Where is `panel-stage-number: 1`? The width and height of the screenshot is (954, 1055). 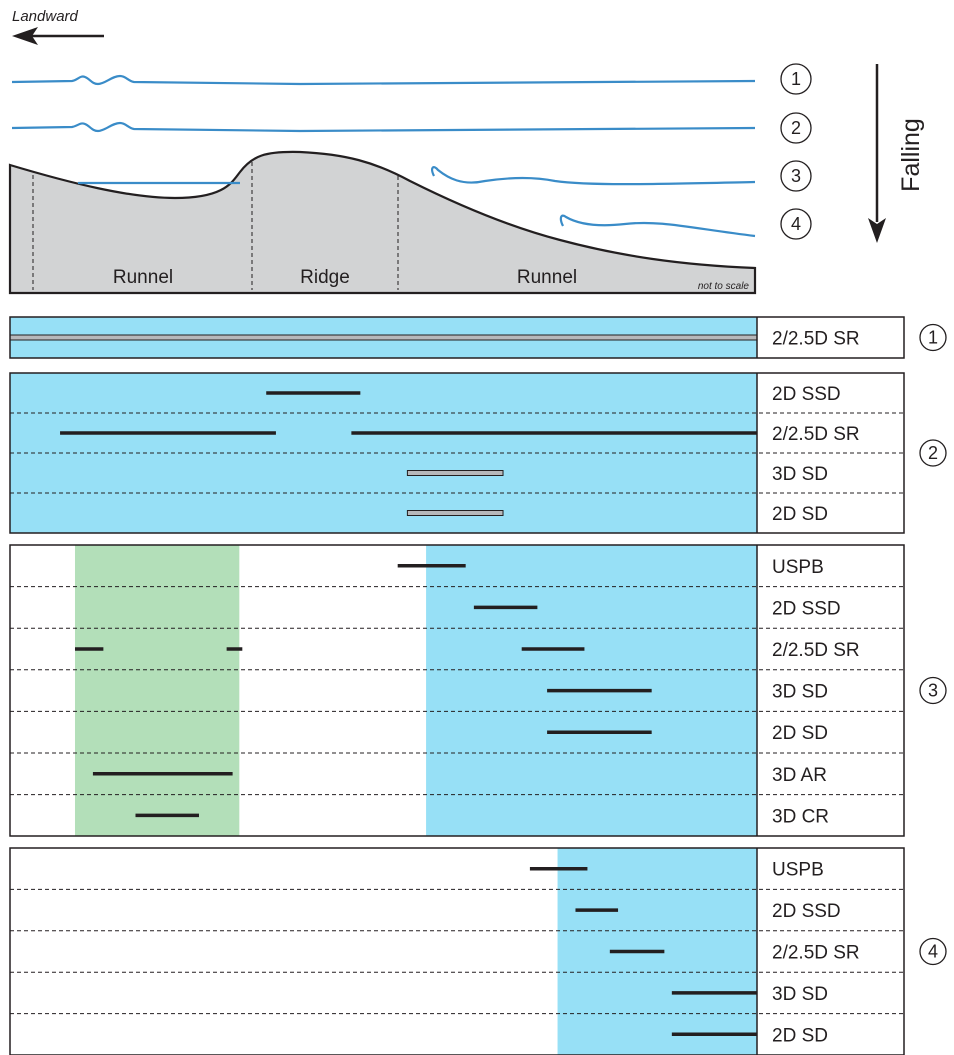
panel-stage-number: 1 is located at coordinates (933, 338).